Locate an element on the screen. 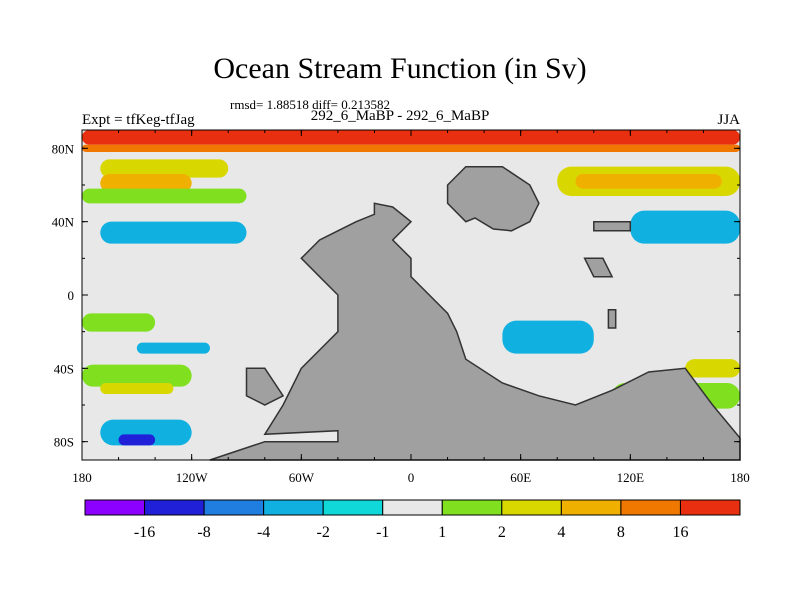 The height and width of the screenshot is (600, 800). colorbar-label: -16 is located at coordinates (144, 532).